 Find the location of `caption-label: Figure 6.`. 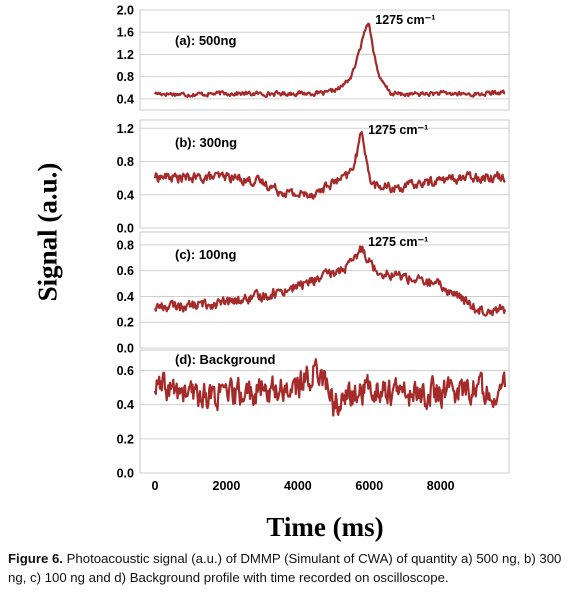

caption-label: Figure 6. is located at coordinates (35, 558).